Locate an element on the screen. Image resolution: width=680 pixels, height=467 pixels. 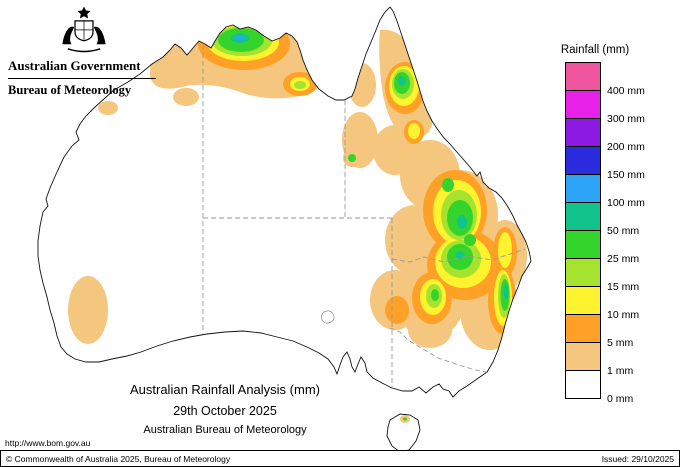
legend-label: 150 mm is located at coordinates (626, 175).